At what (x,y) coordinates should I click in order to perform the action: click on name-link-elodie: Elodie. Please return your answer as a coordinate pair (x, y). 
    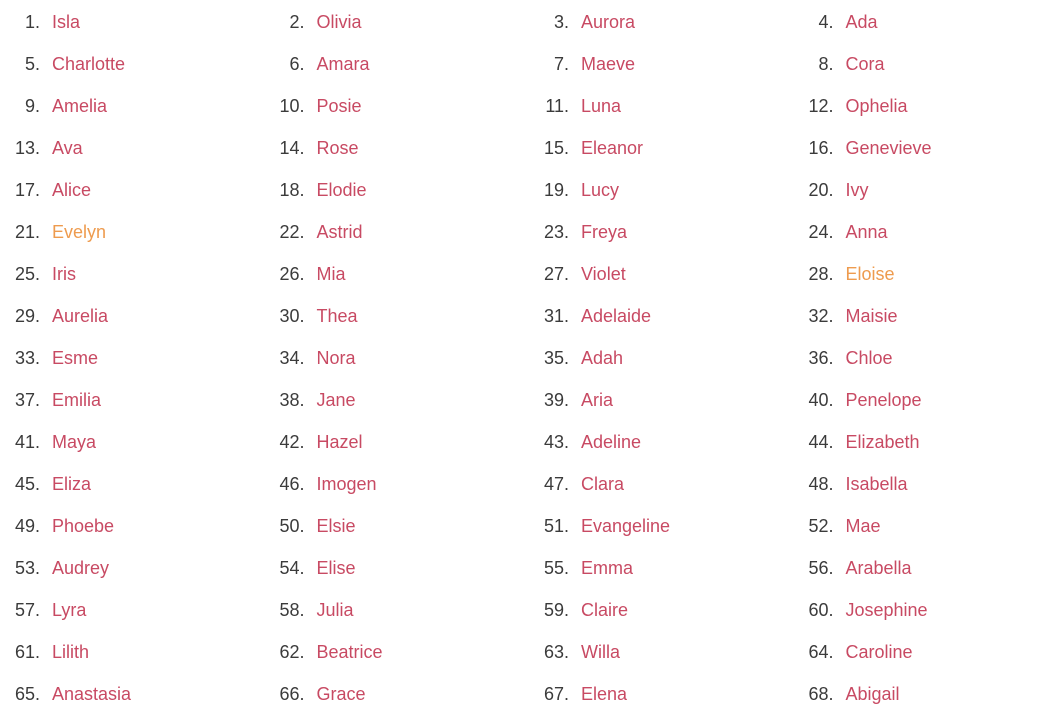
    Looking at the image, I should click on (342, 190).